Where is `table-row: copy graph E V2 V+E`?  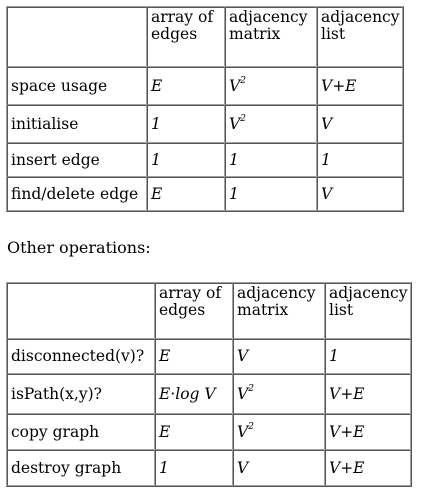 table-row: copy graph E V2 V+E is located at coordinates (209, 432).